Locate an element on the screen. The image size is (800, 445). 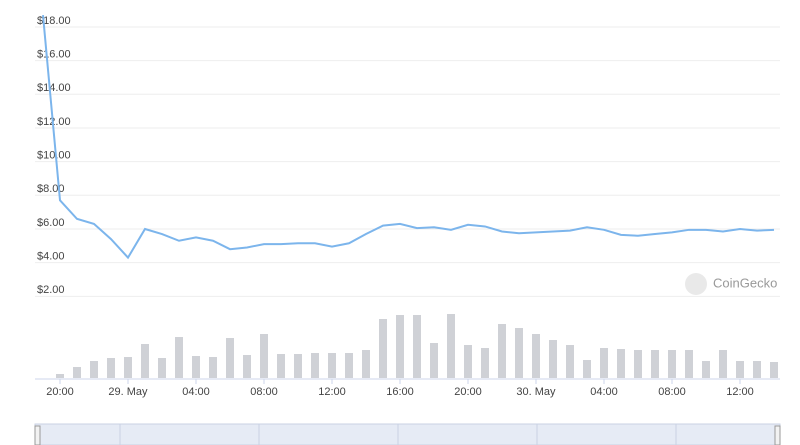
y-tick-label: $14.00 is located at coordinates (54, 88).